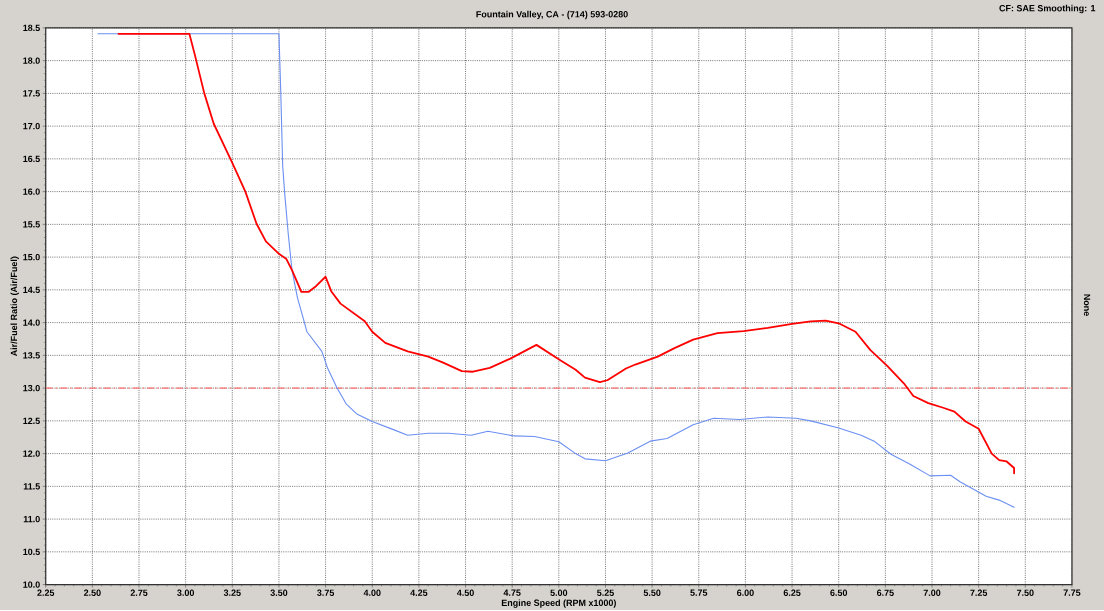 This screenshot has width=1104, height=611. Describe the element at coordinates (232, 592) in the screenshot. I see `x-tick-label: 3.25` at that location.